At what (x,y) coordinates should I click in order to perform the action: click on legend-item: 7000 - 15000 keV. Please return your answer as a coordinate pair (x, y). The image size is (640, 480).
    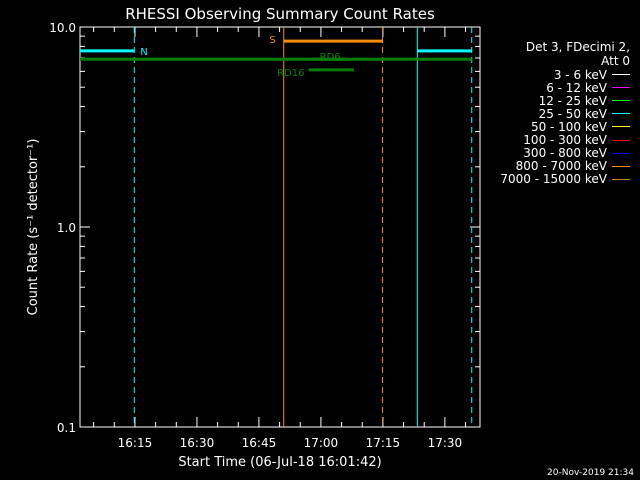
    Looking at the image, I should click on (560, 179).